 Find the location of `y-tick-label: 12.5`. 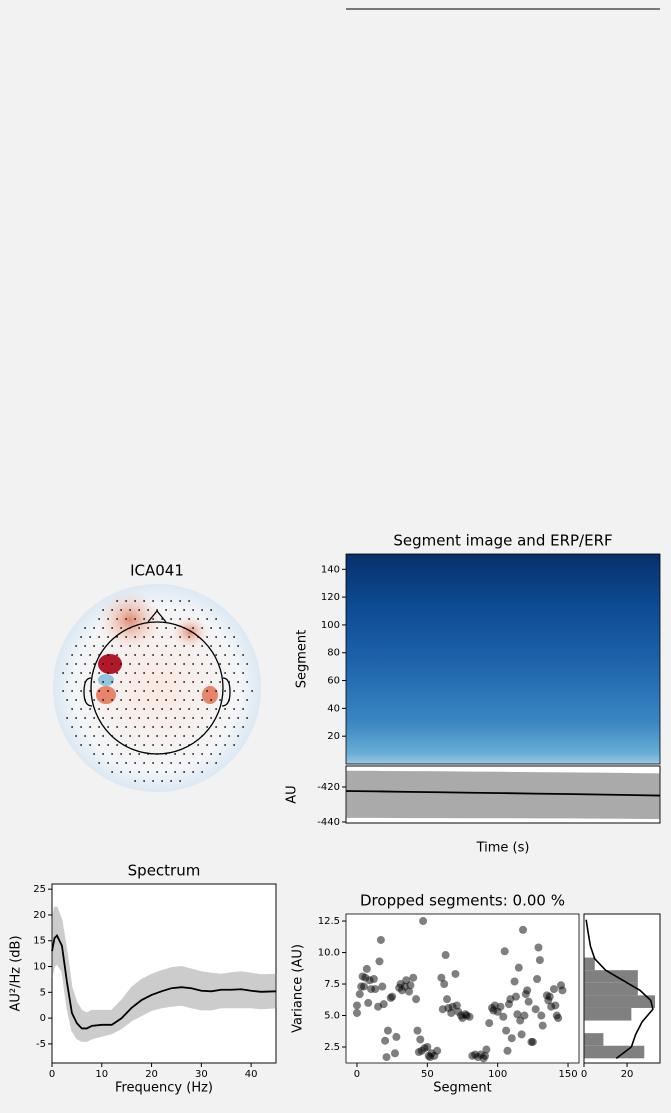

y-tick-label: 12.5 is located at coordinates (329, 921).